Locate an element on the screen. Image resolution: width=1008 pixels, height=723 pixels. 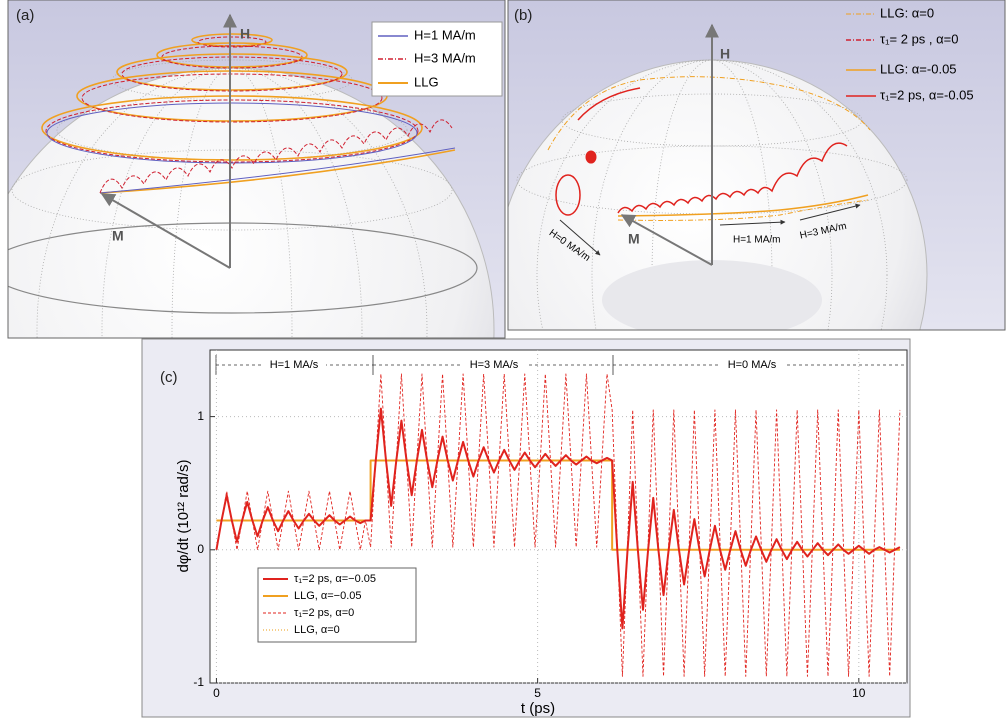
y-tick-label: -1 is located at coordinates (198, 682).